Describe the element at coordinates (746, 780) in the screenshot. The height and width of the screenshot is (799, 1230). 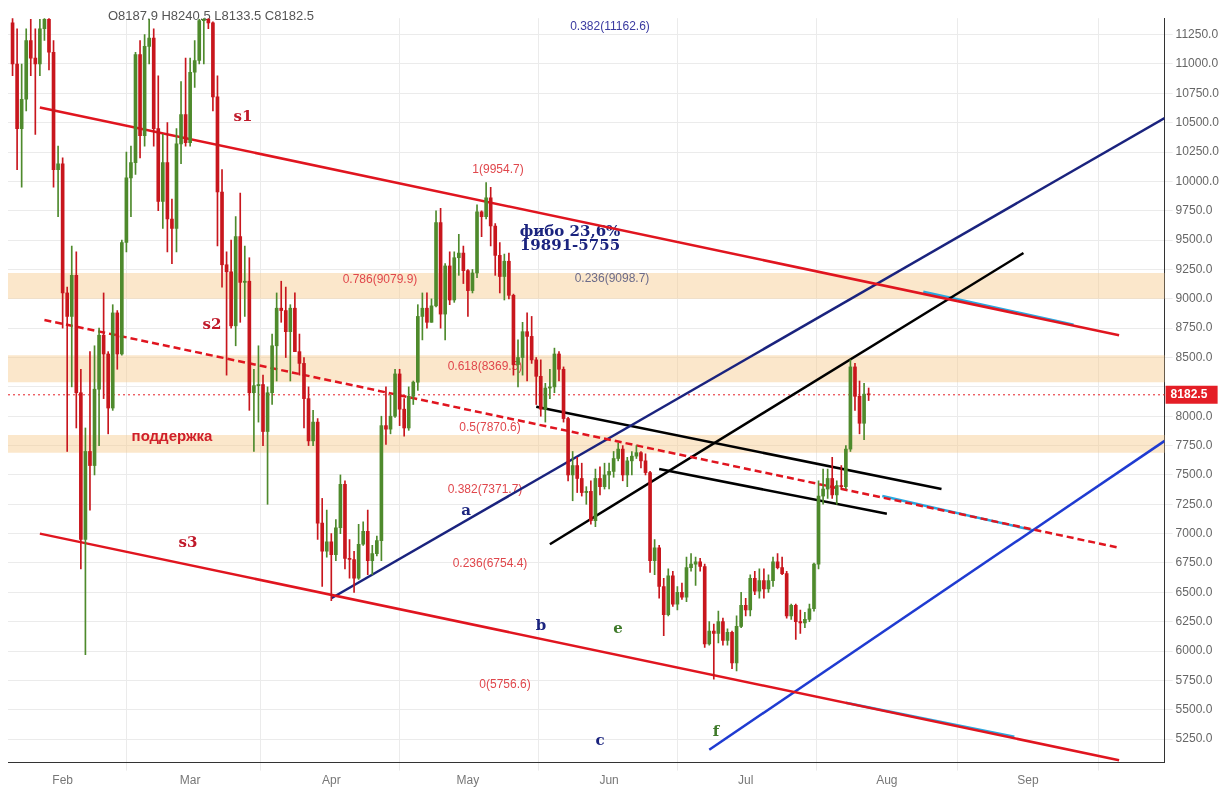
I see `x-tick-label: Jul` at that location.